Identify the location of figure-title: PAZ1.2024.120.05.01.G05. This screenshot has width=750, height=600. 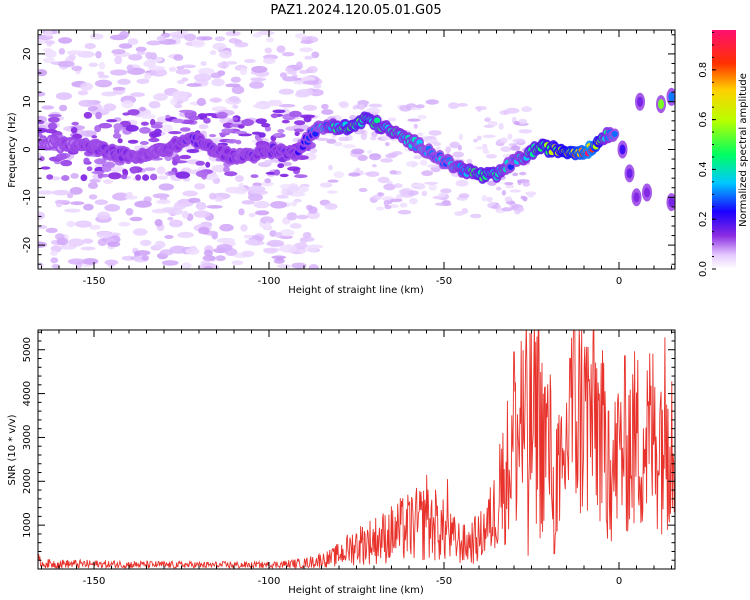
(355, 10).